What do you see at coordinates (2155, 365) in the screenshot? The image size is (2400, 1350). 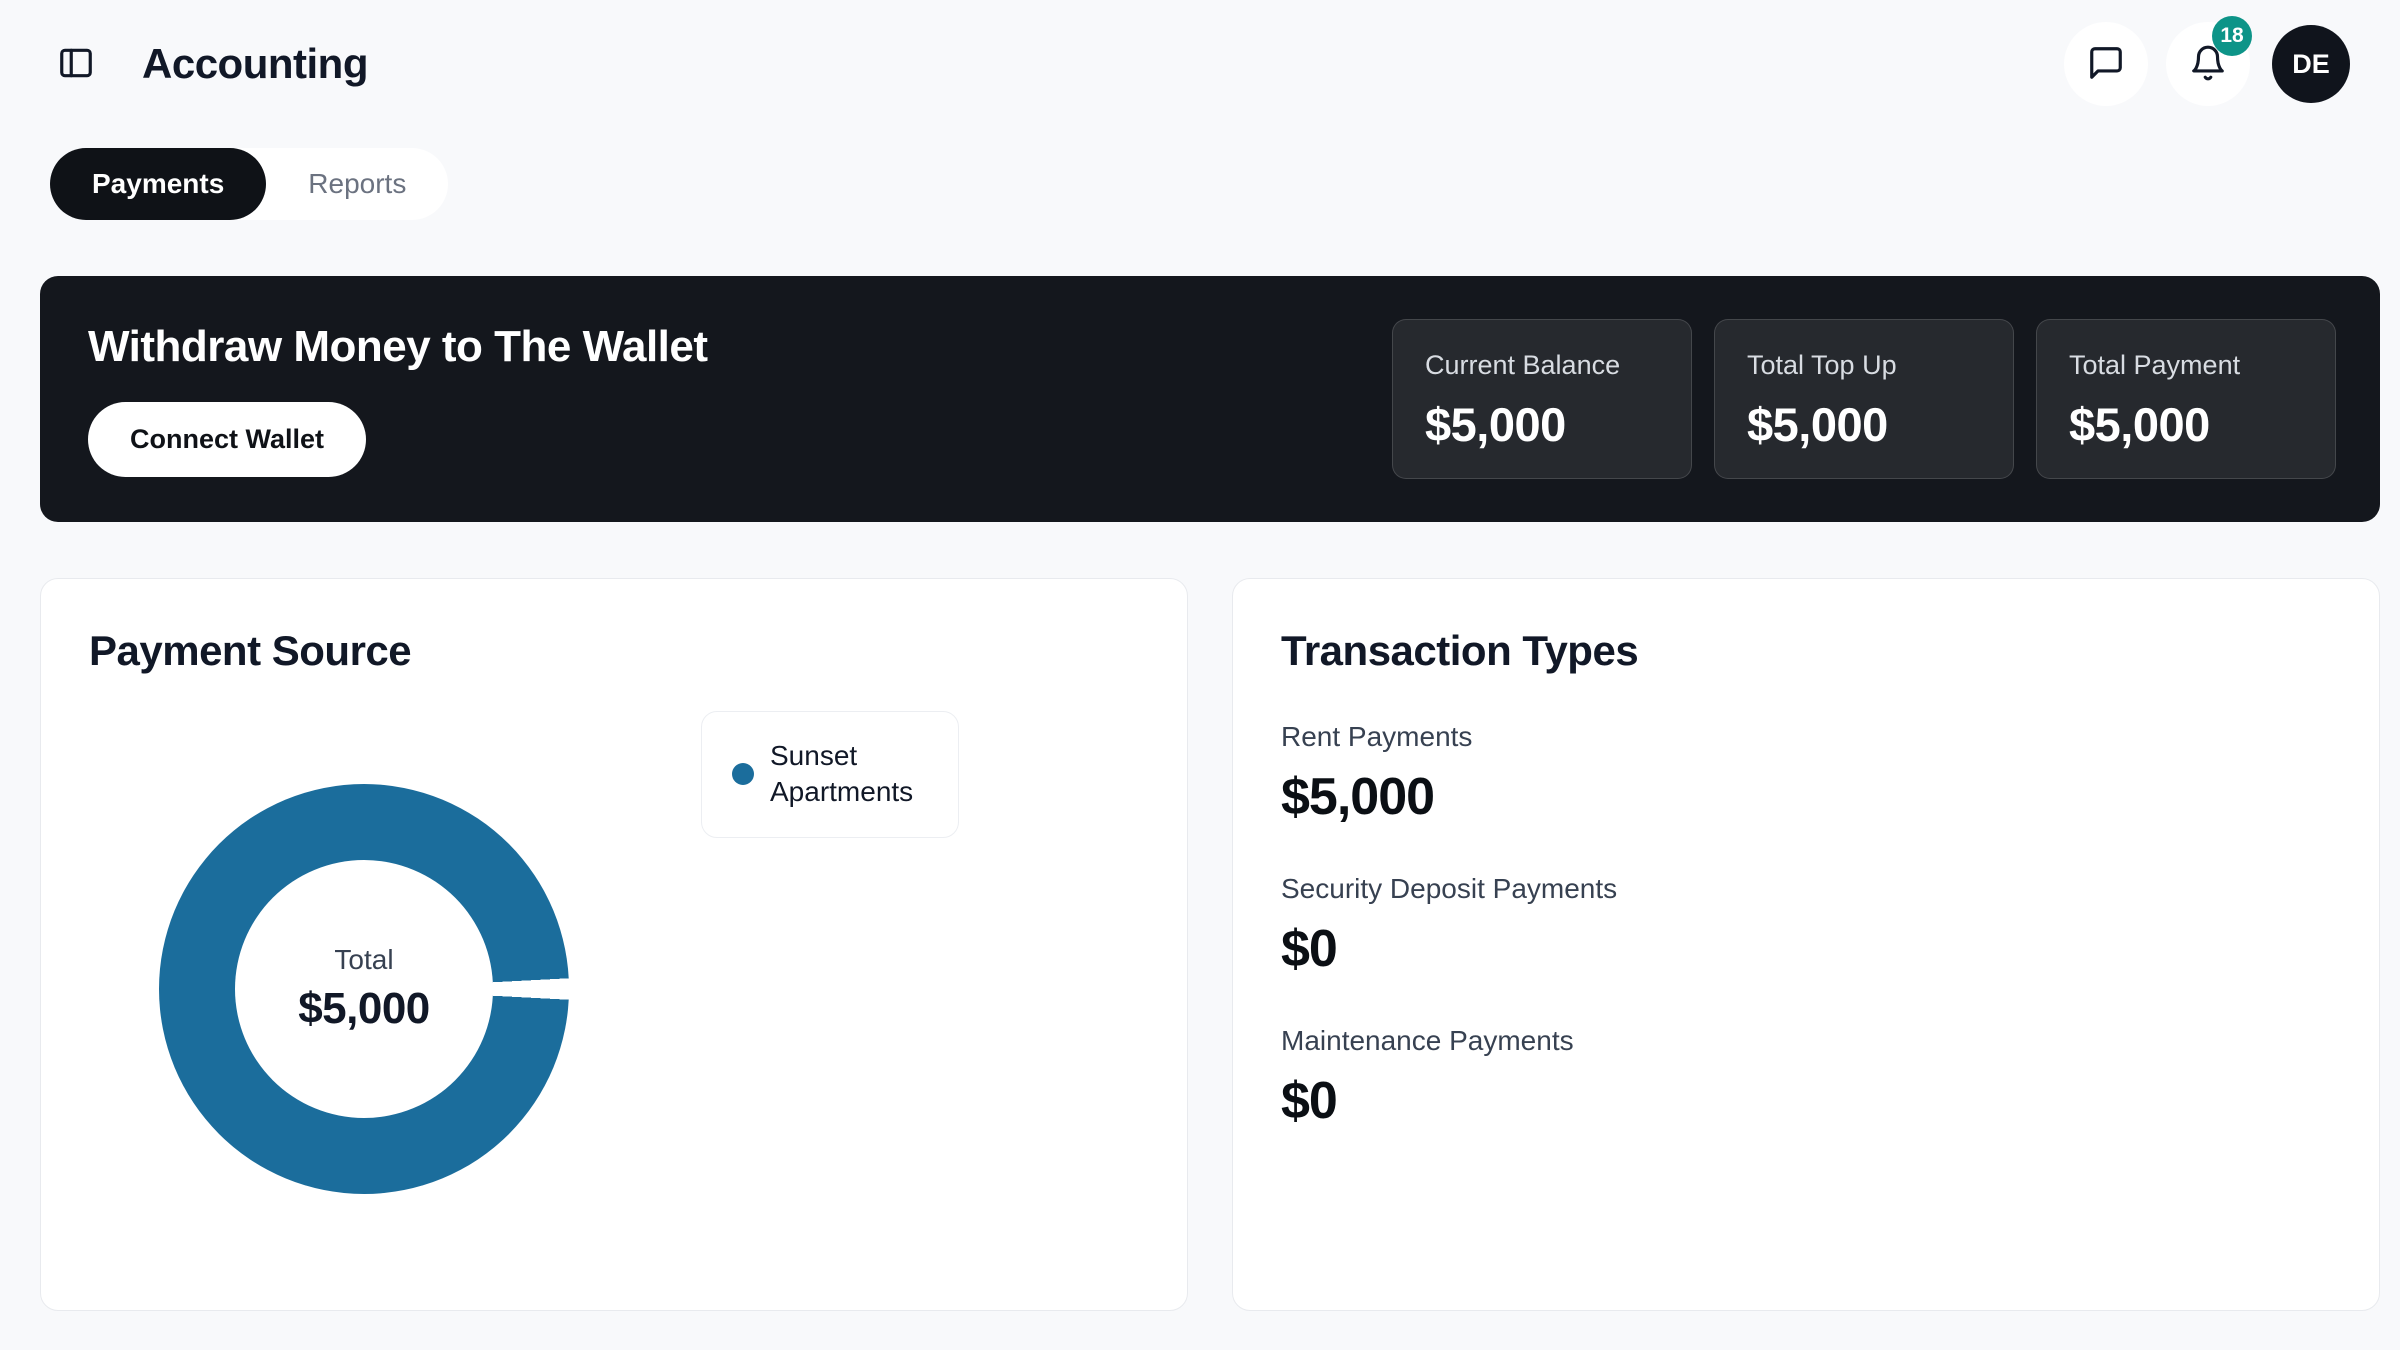 I see `stat-label: Total Payment` at bounding box center [2155, 365].